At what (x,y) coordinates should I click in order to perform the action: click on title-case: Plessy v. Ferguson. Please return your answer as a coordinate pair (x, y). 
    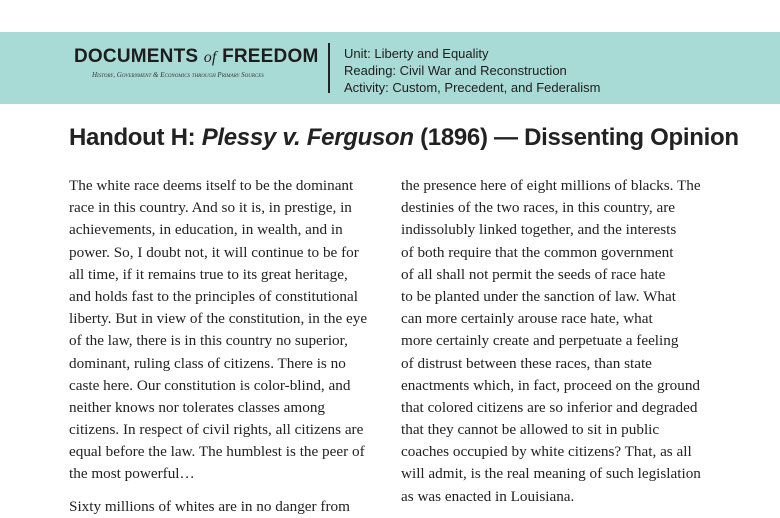
    Looking at the image, I should click on (307, 137).